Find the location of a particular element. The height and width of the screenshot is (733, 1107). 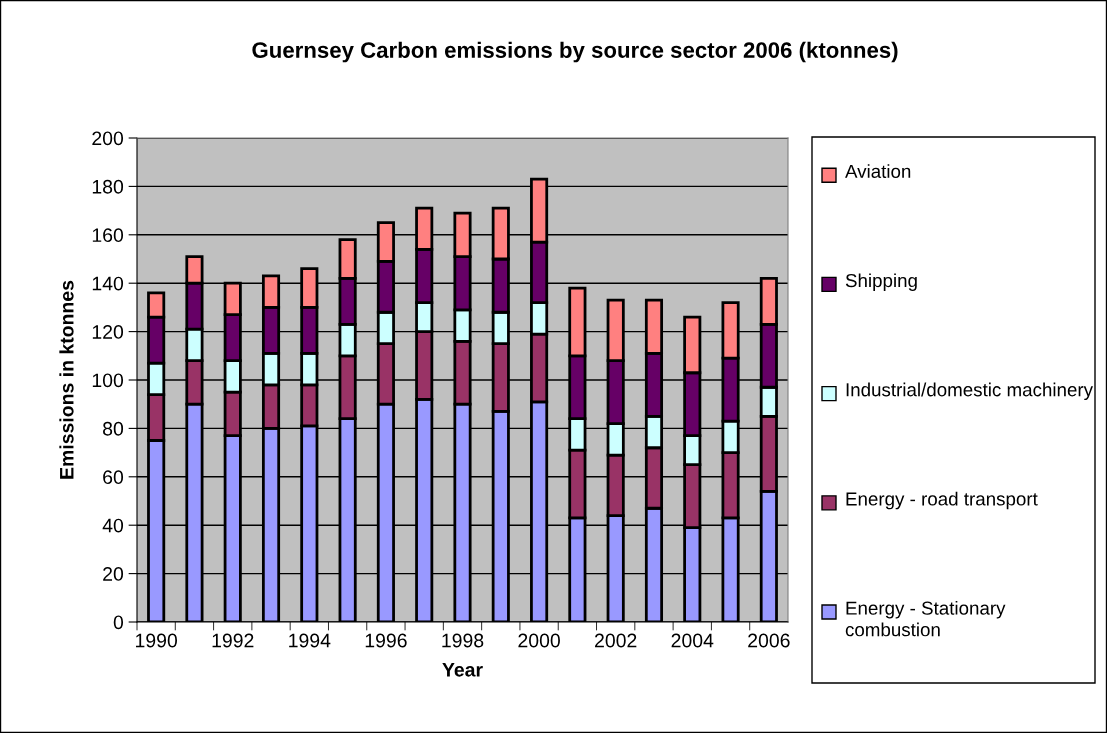

legend-label: Shipping is located at coordinates (881, 282).